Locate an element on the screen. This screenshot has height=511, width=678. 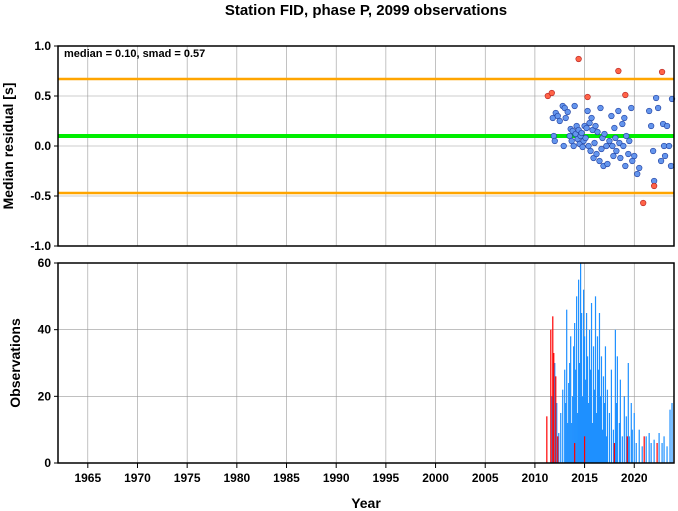
x-tick-label: 1990 is located at coordinates (336, 478).